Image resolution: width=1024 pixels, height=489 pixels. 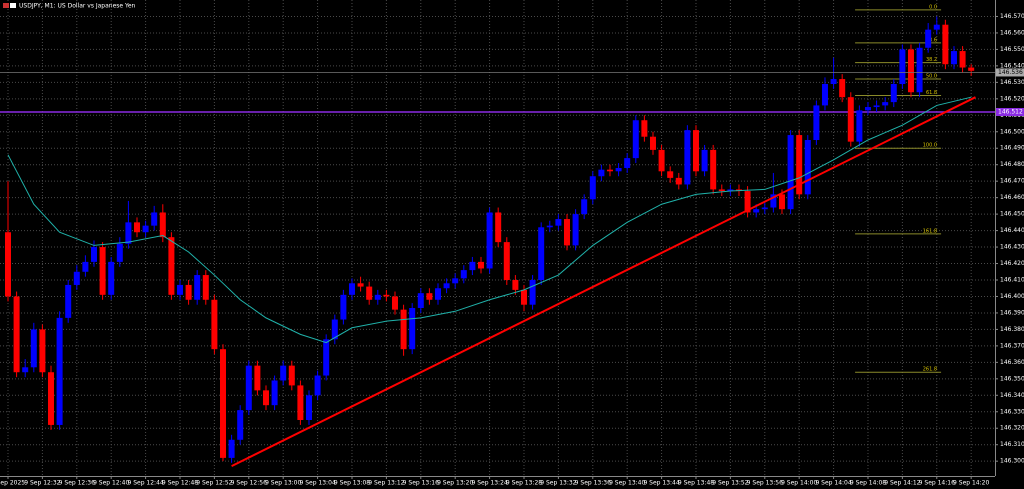 What do you see at coordinates (1012, 280) in the screenshot?
I see `y-tick-label: 146.410` at bounding box center [1012, 280].